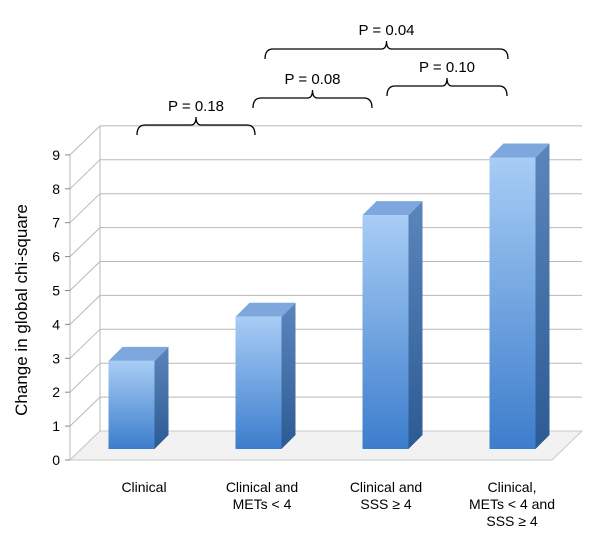 The image size is (594, 542). I want to click on x-tick-label: Clinical and SSS ≥ 4, so click(386, 496).